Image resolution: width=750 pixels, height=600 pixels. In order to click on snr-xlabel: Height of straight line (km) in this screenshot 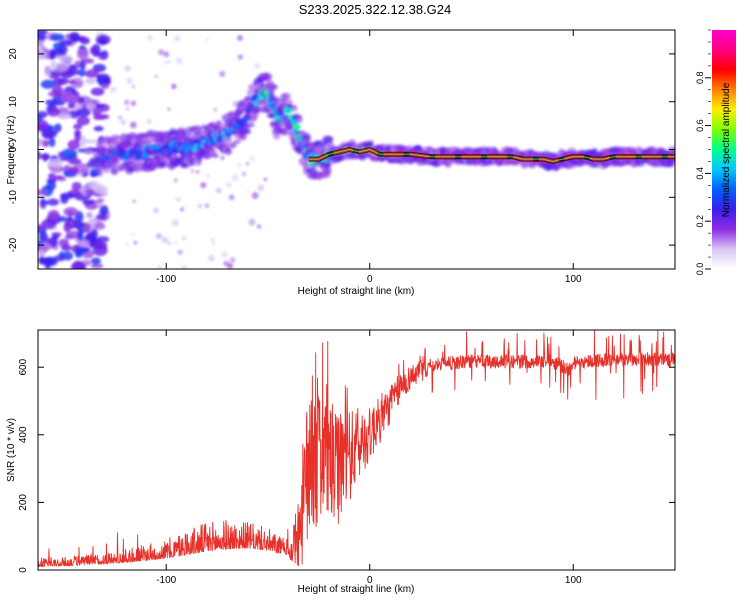, I will do `click(356, 589)`.